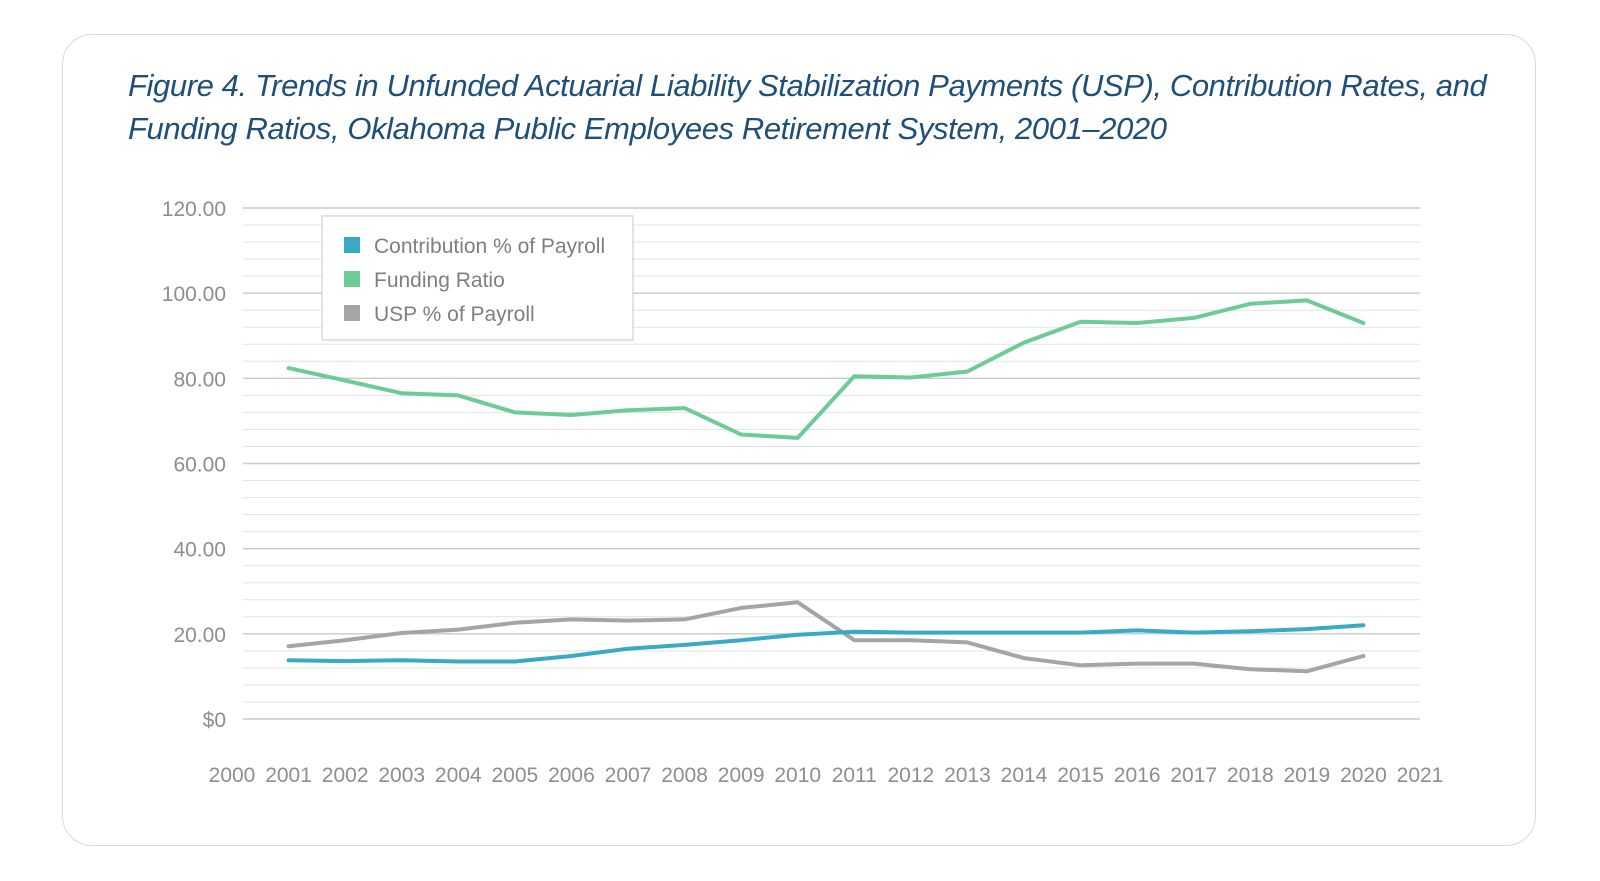 This screenshot has width=1600, height=881. I want to click on x-tick-label: 2000, so click(232, 775).